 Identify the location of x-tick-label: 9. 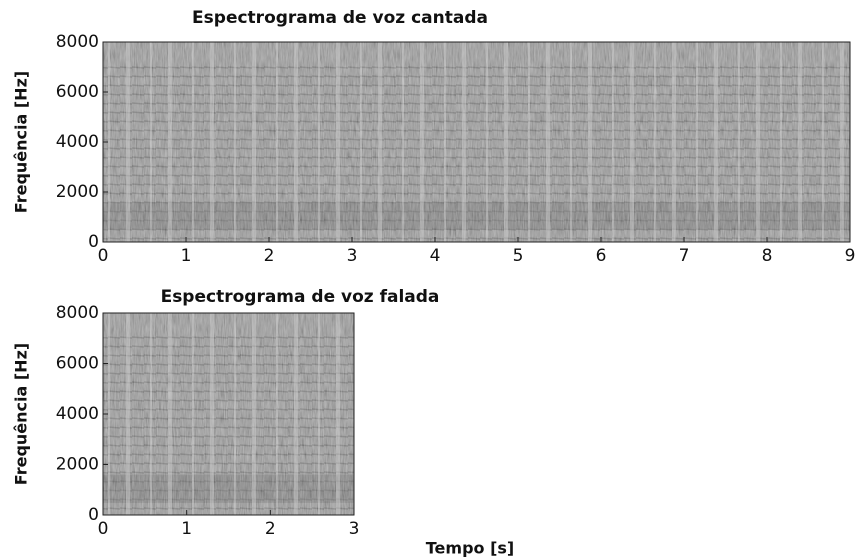
(850, 256).